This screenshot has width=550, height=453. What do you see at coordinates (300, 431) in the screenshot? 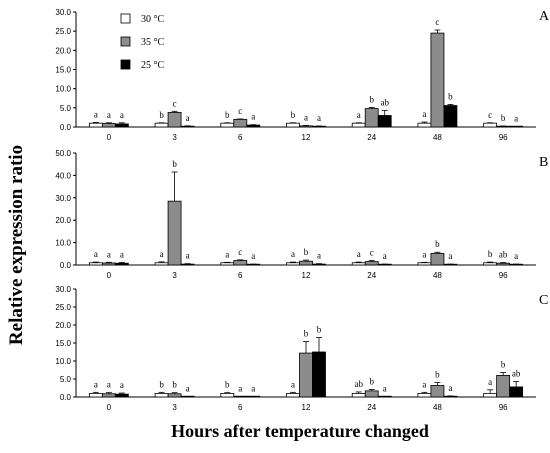
I see `x-axis-label: Hours after temperature changed` at bounding box center [300, 431].